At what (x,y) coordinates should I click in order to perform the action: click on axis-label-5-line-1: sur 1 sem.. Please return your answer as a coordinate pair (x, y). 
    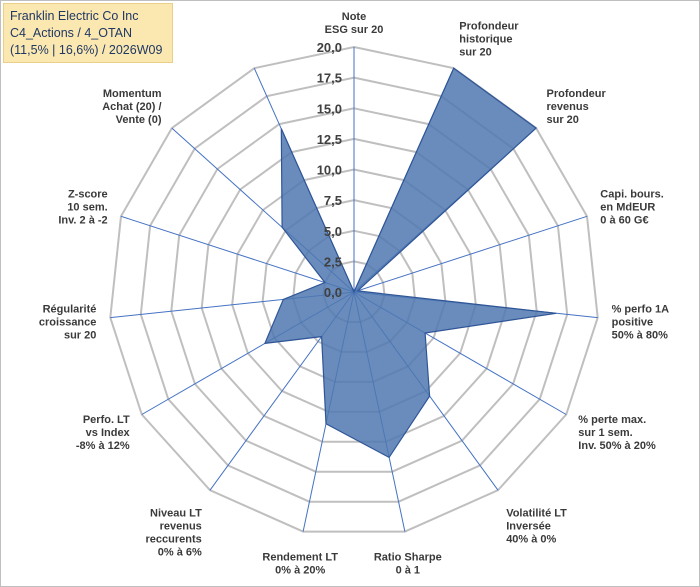
    Looking at the image, I should click on (605, 433).